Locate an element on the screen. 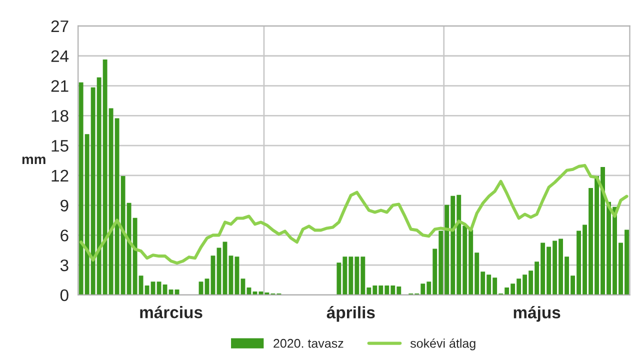  y-tick-label: 0 is located at coordinates (64, 295).